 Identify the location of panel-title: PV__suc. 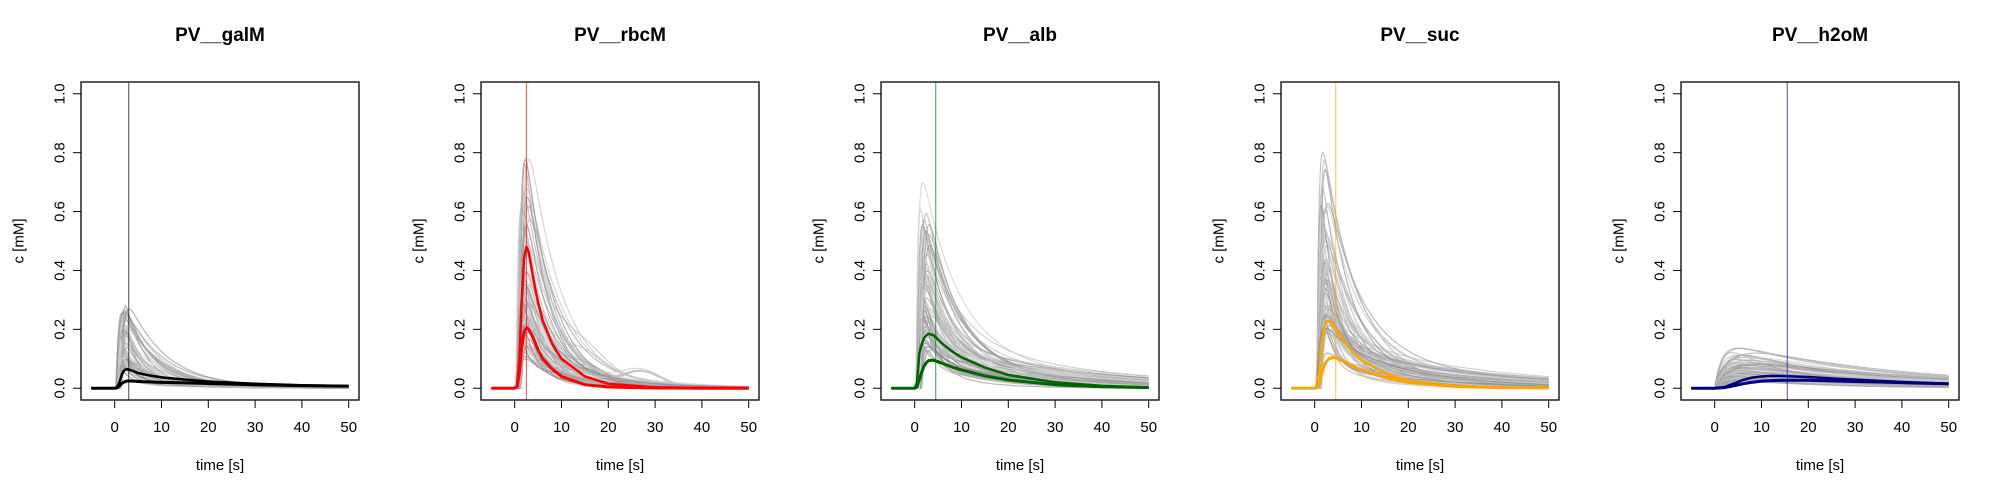
(1420, 35).